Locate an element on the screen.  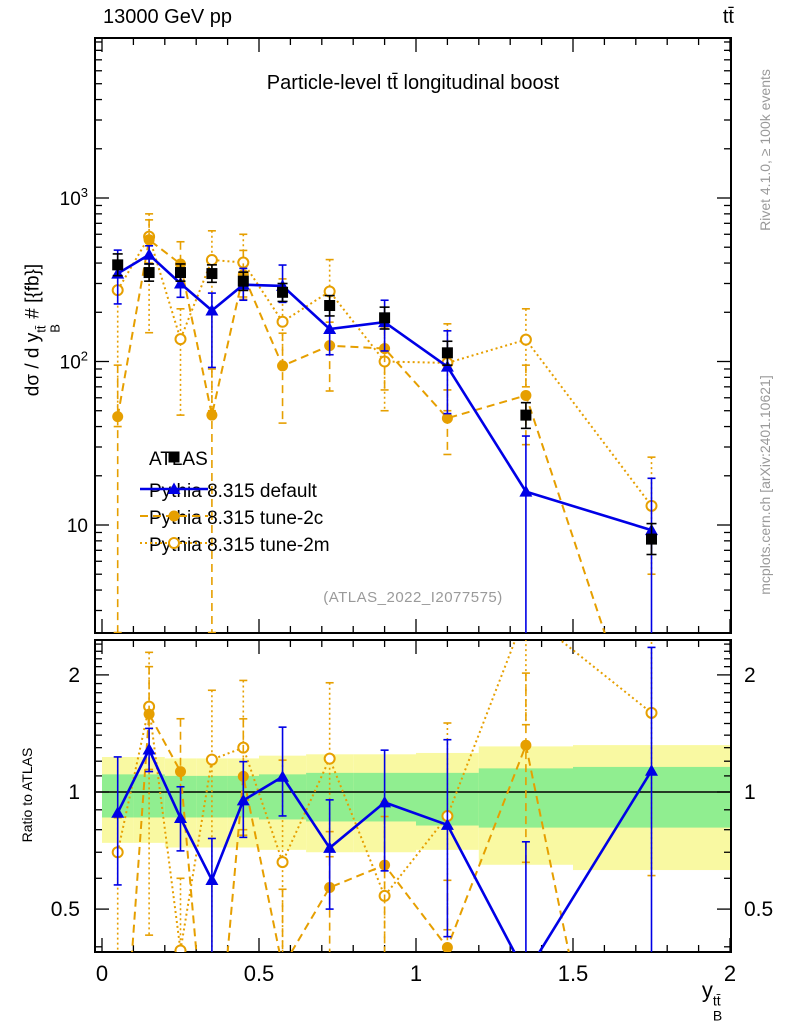
atlas-marker-icon is located at coordinates (174, 457).